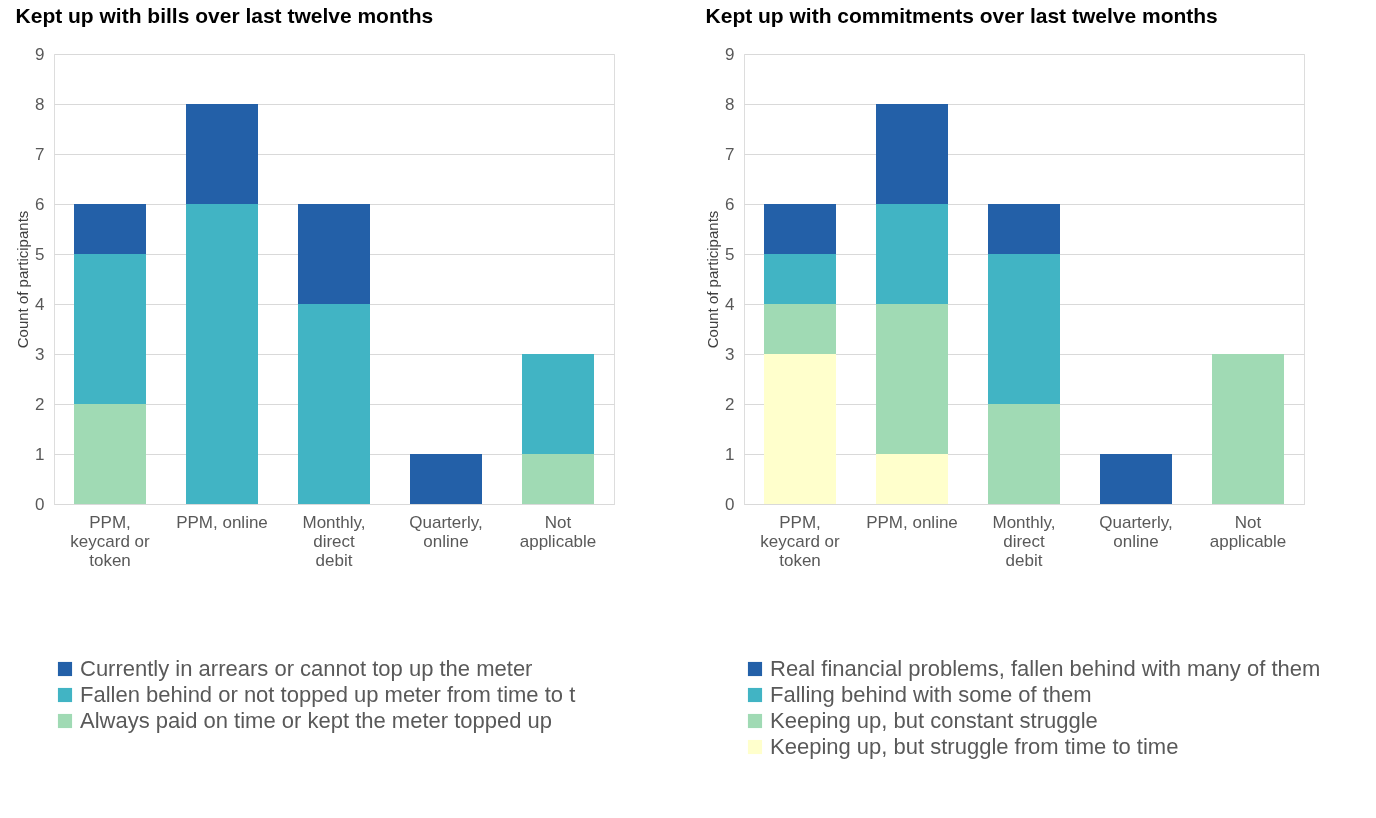 The height and width of the screenshot is (818, 1376). What do you see at coordinates (961, 15) in the screenshot?
I see `chart-title: Kept up with commitments over last twelve months` at bounding box center [961, 15].